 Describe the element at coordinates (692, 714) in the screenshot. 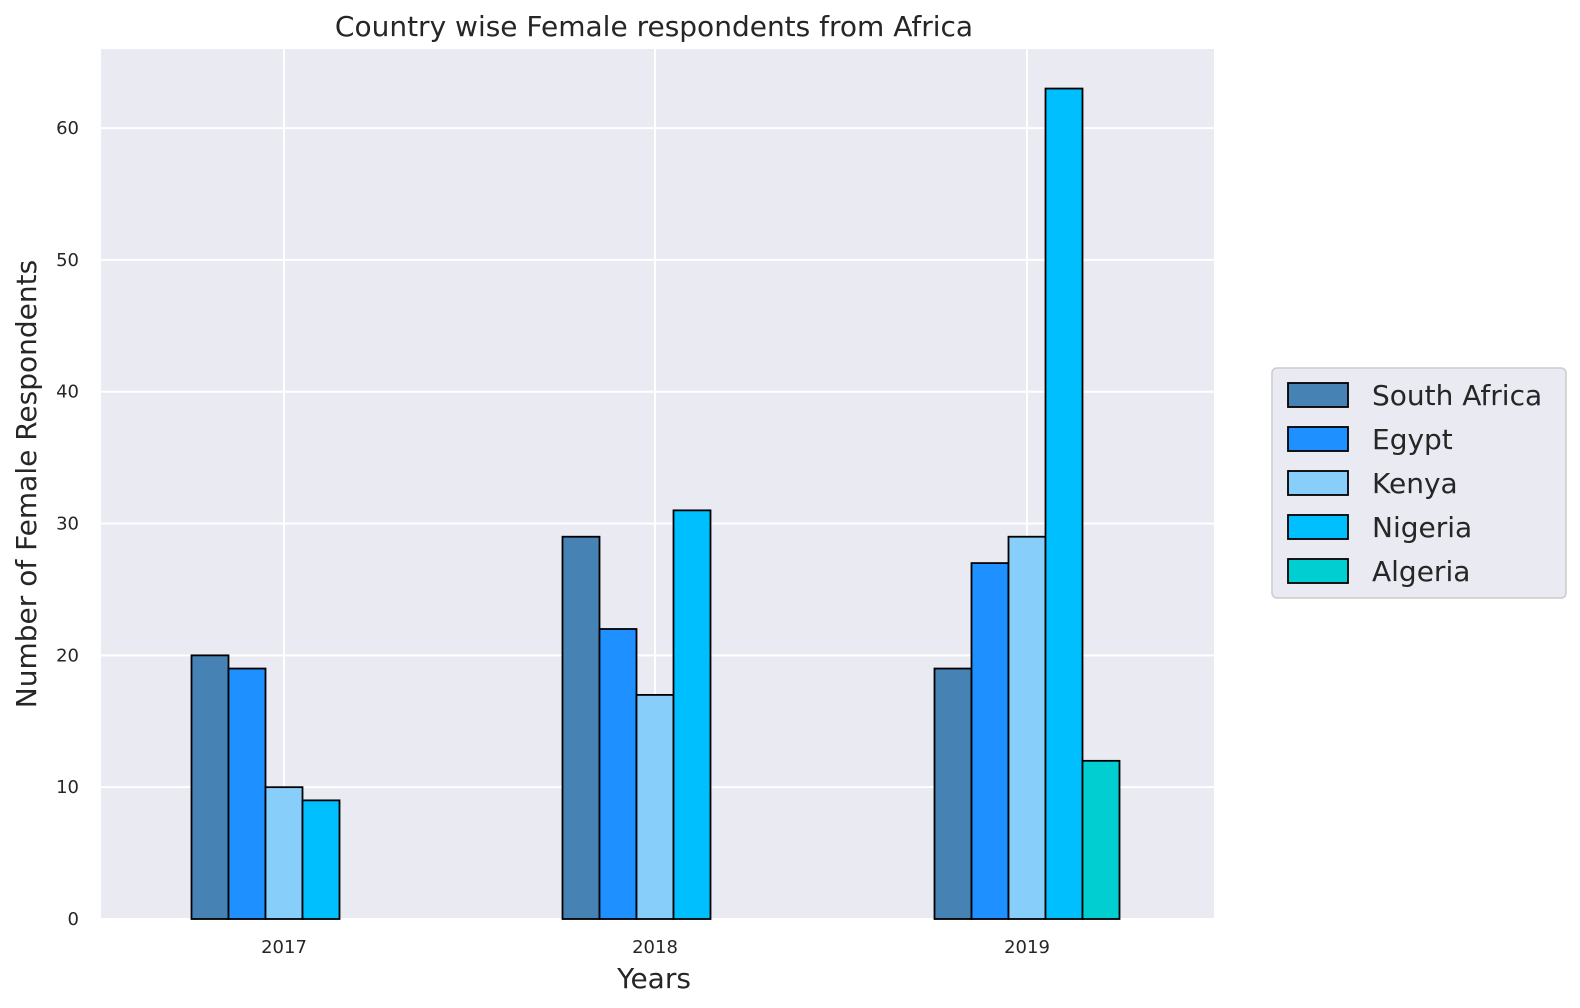

I see `bar-nigeria-2018` at that location.